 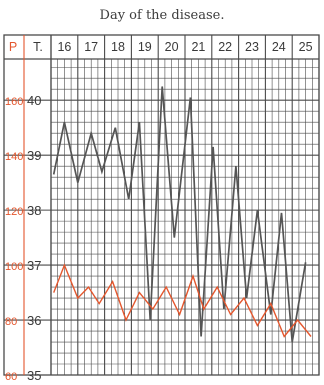 I want to click on day-label: 19, so click(x=145, y=47).